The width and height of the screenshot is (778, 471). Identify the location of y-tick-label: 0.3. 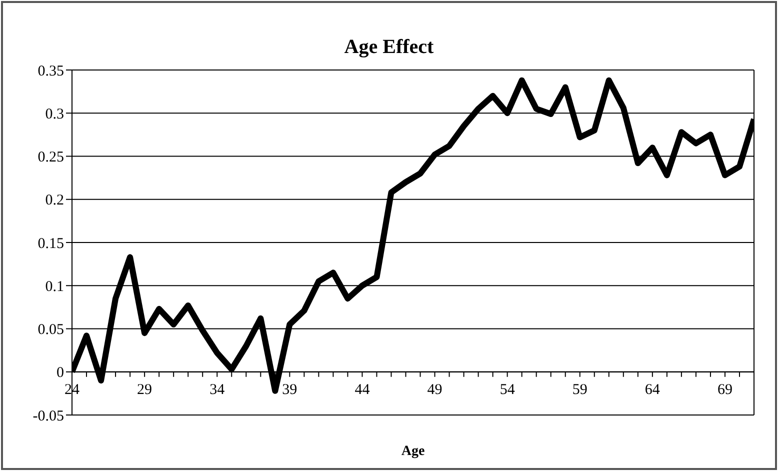
(54, 114).